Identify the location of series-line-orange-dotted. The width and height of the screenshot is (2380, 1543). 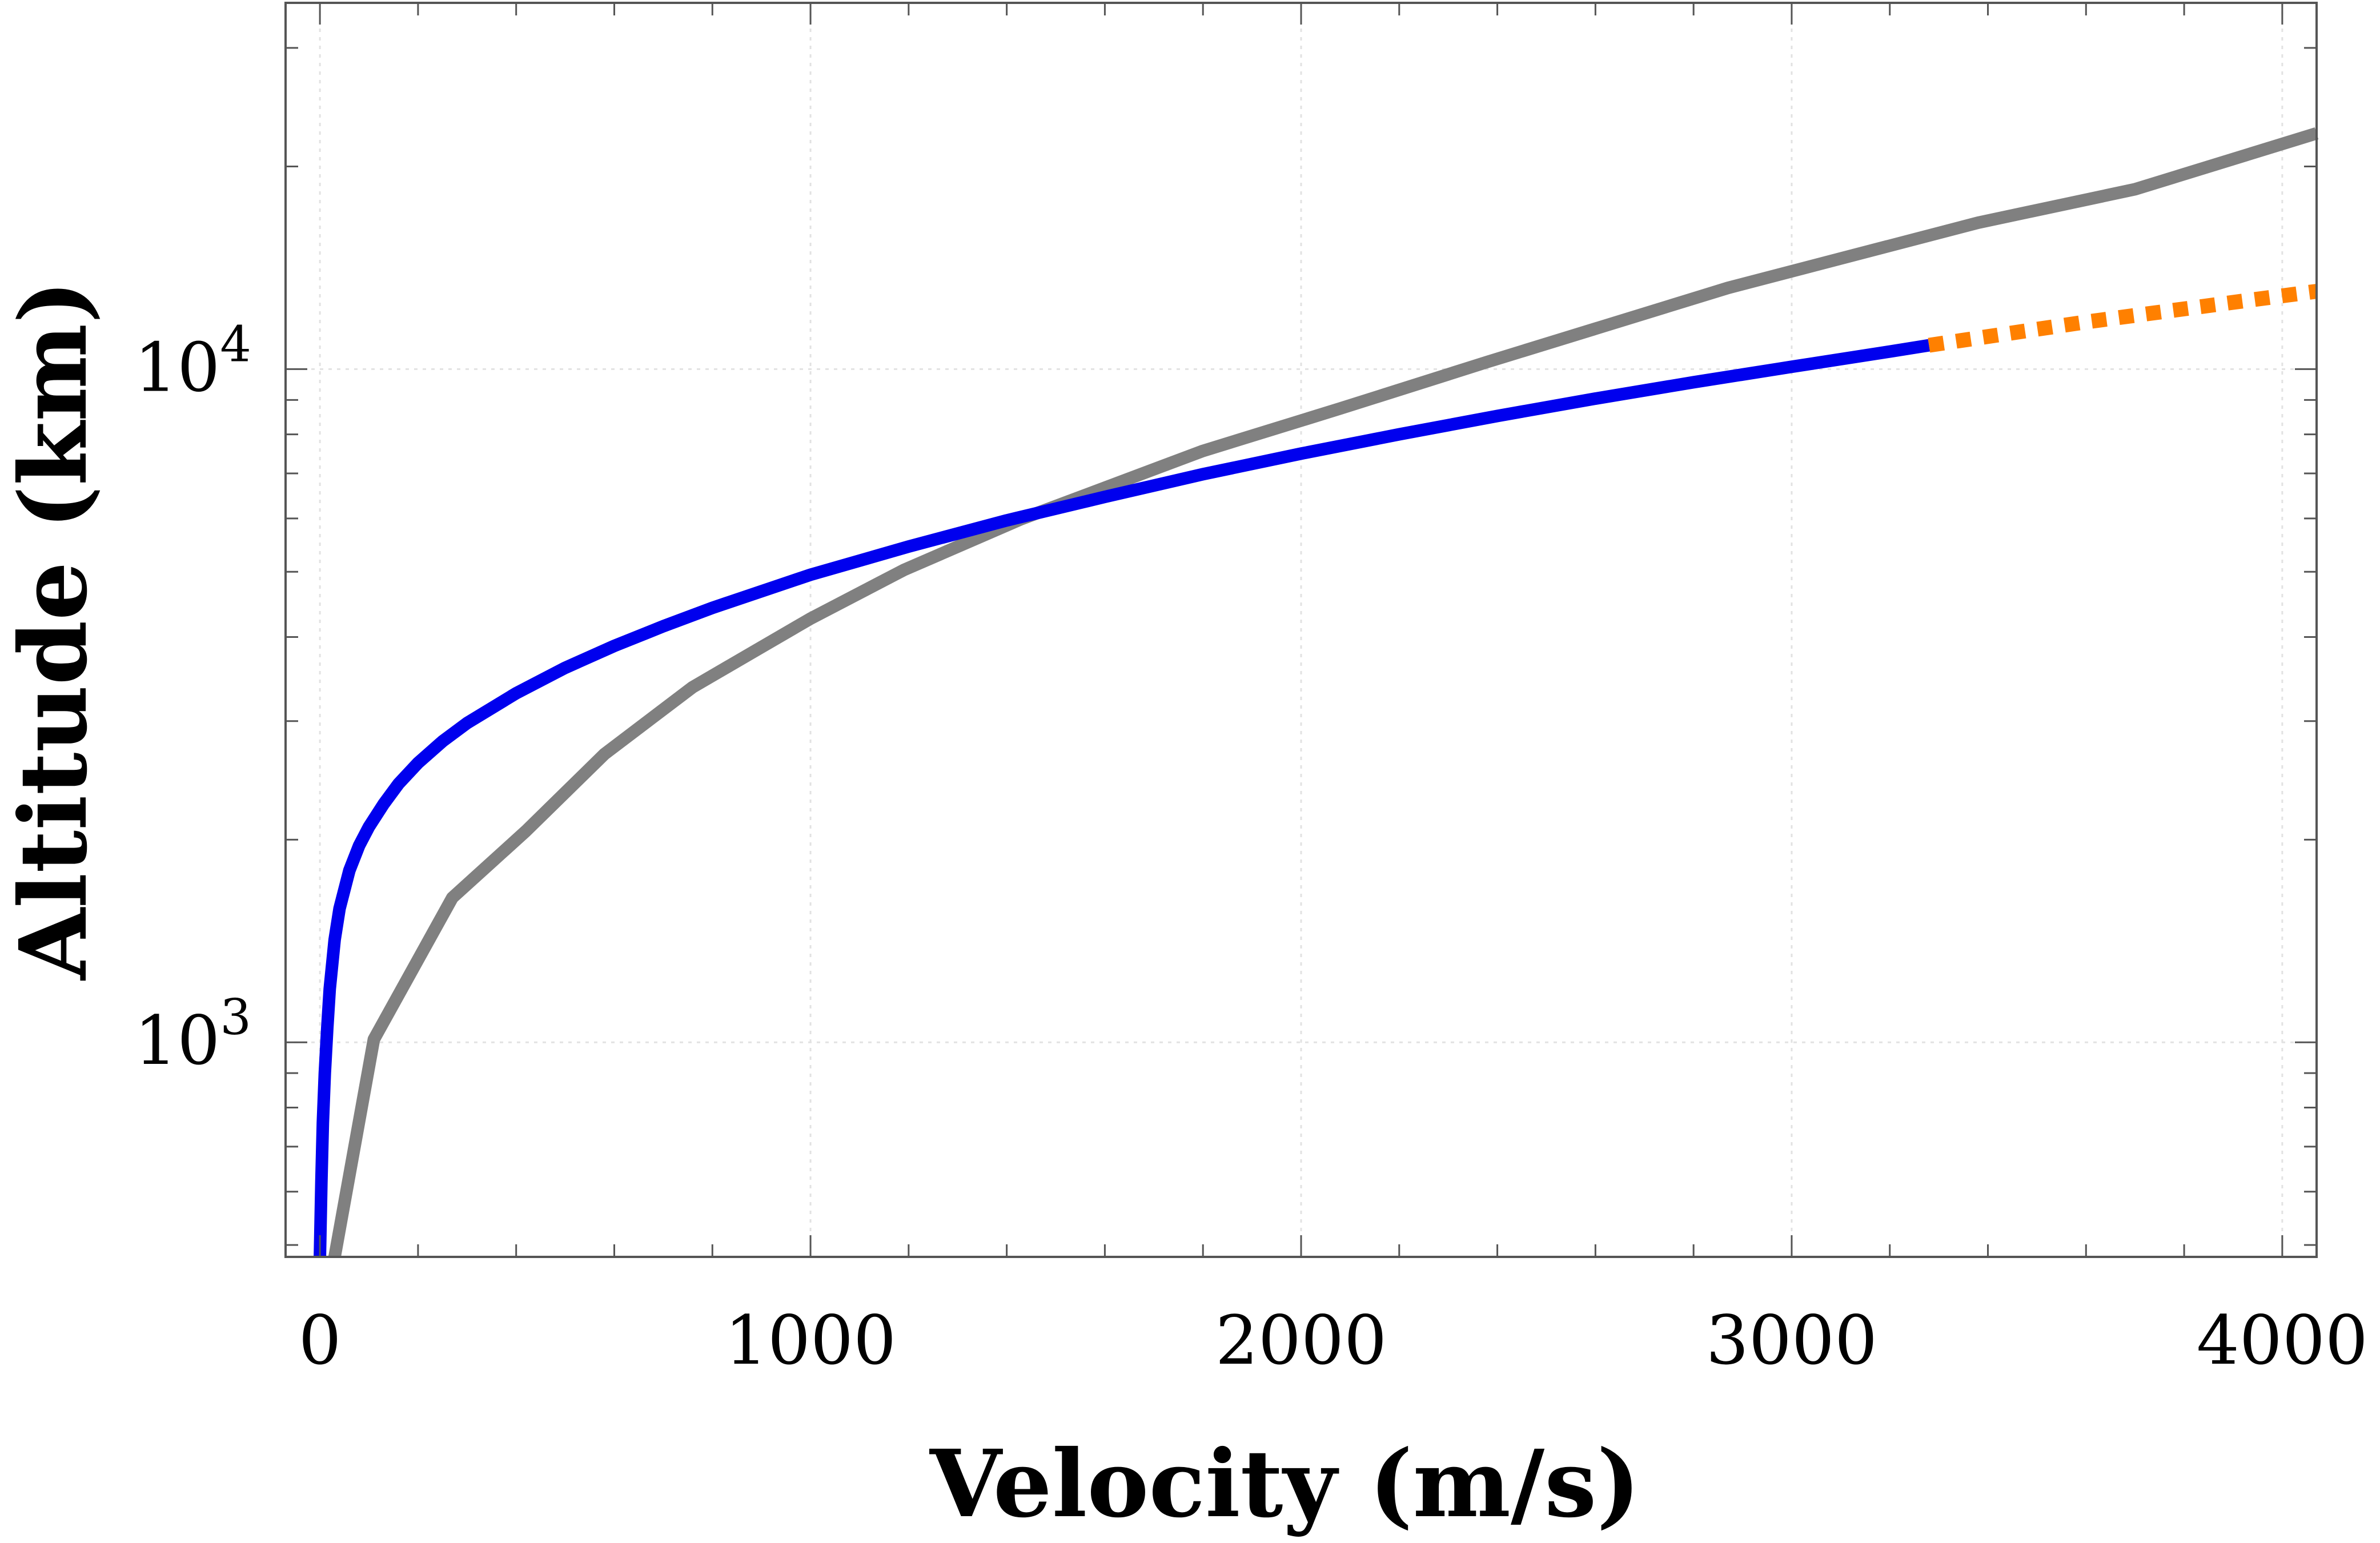
(2123, 319).